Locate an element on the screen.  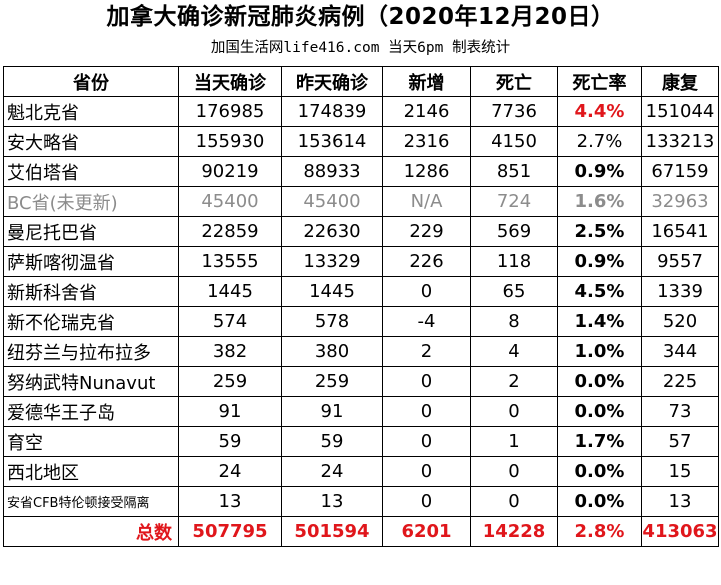
recovered-cell: 73 is located at coordinates (680, 411).